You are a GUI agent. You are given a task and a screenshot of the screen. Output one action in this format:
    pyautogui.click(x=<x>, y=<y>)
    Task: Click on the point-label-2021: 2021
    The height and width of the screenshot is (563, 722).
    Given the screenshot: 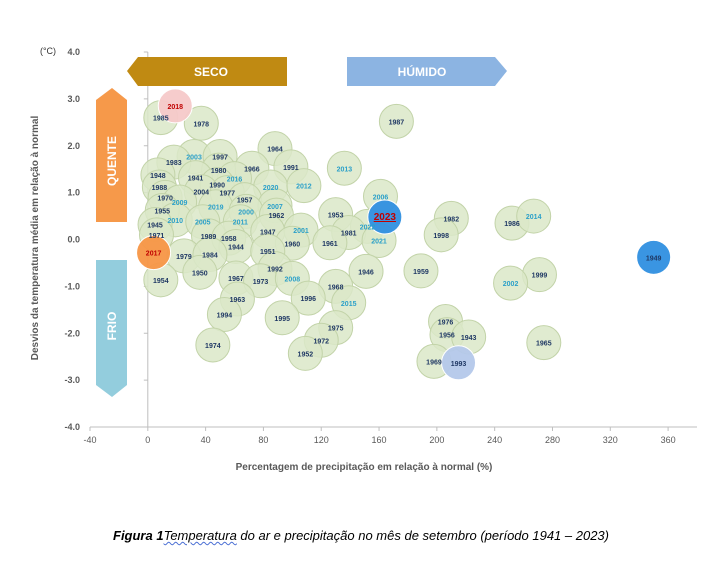 What is the action you would take?
    pyautogui.click(x=379, y=241)
    